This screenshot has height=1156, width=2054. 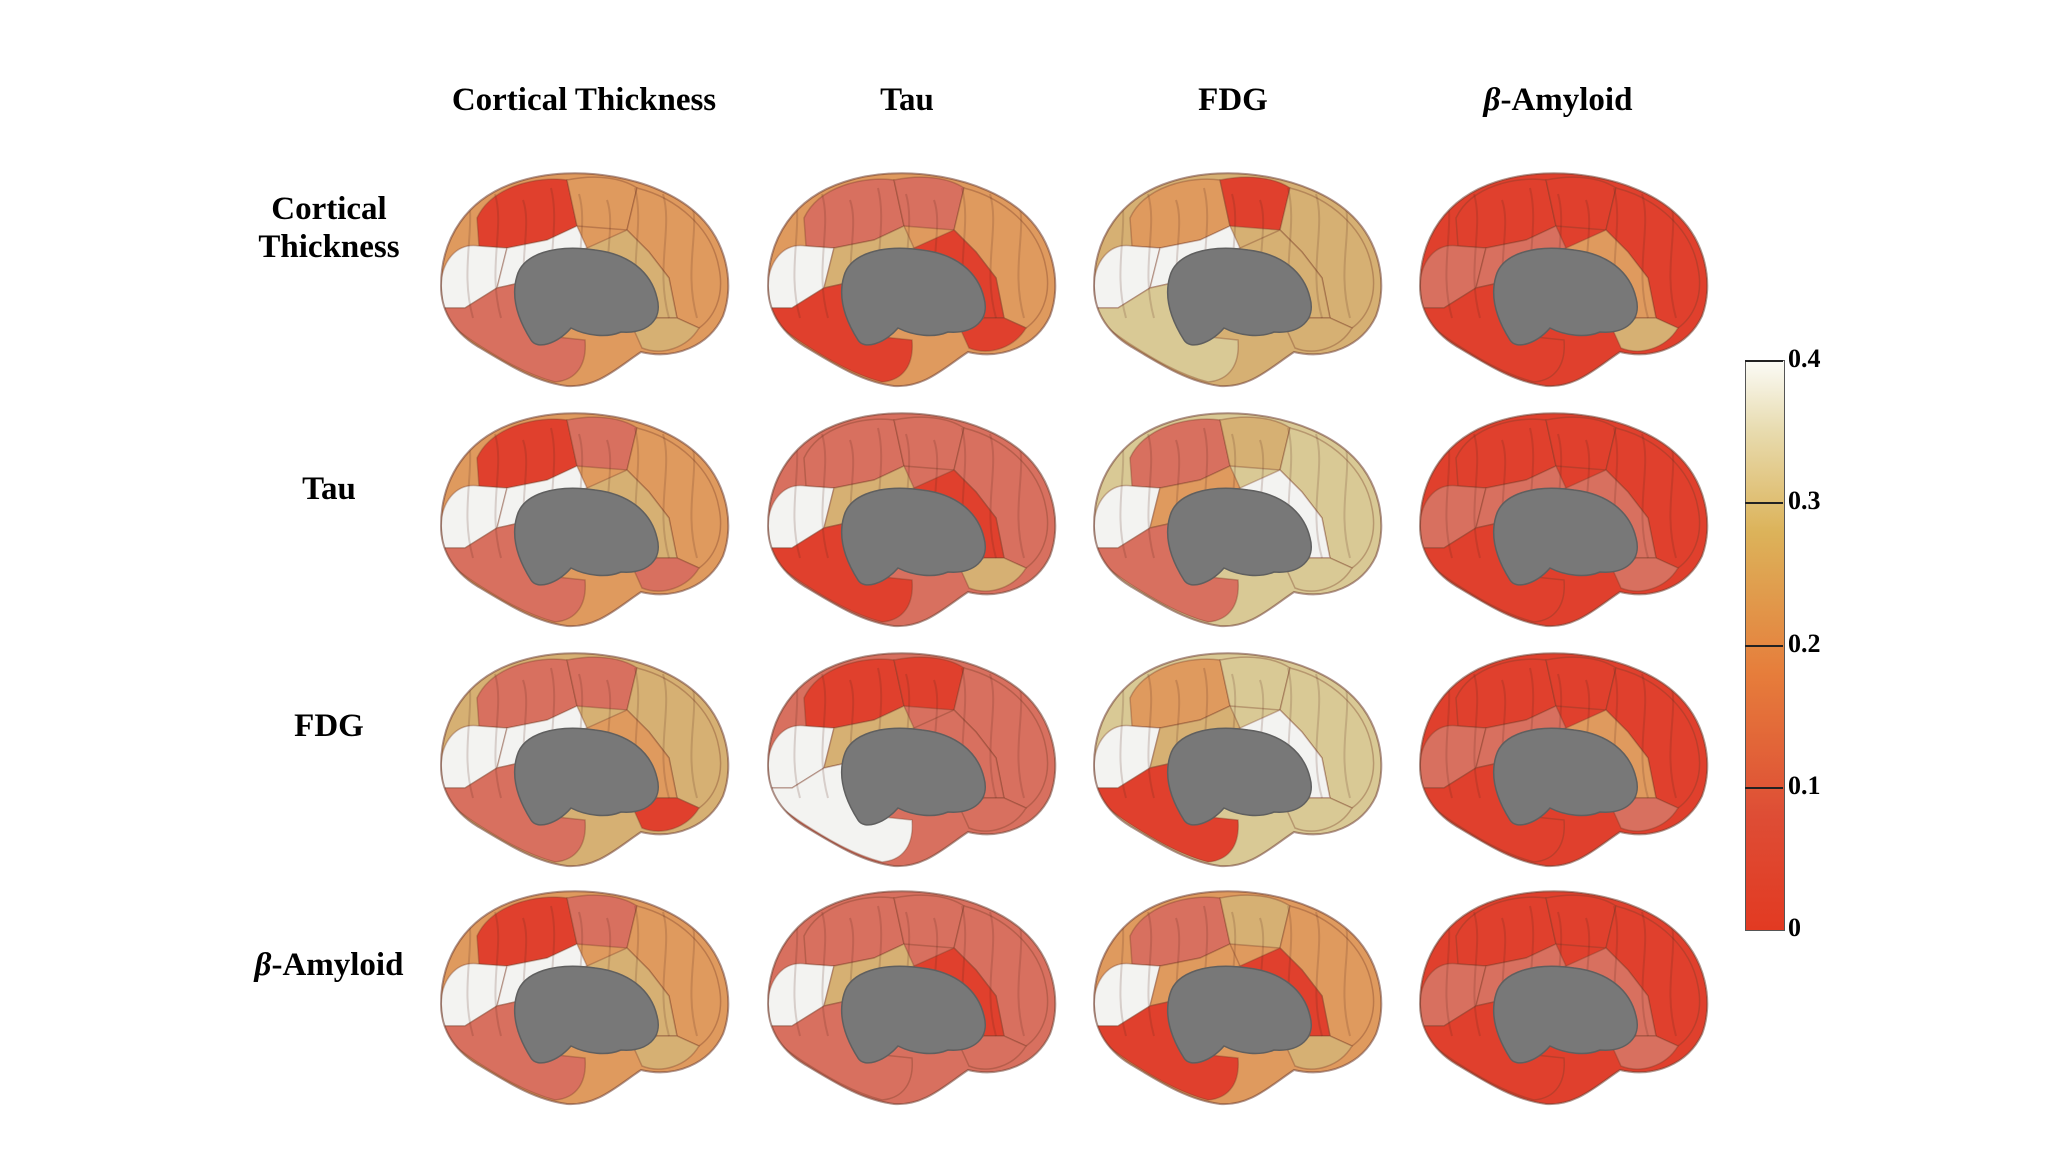 I want to click on brain-map-r1-c1, so click(x=584, y=280).